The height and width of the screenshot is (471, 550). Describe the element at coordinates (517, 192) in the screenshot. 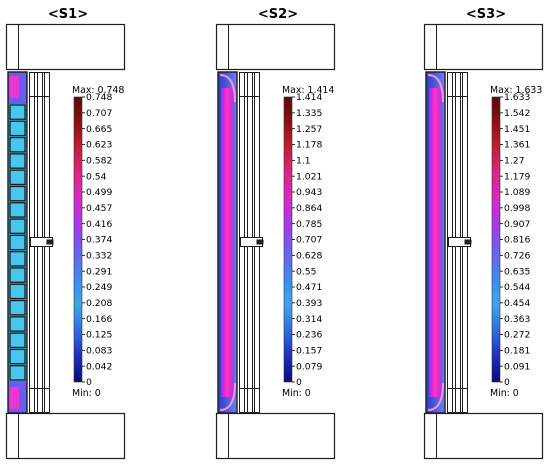

I see `colorbar-tick-label: 1.089` at that location.